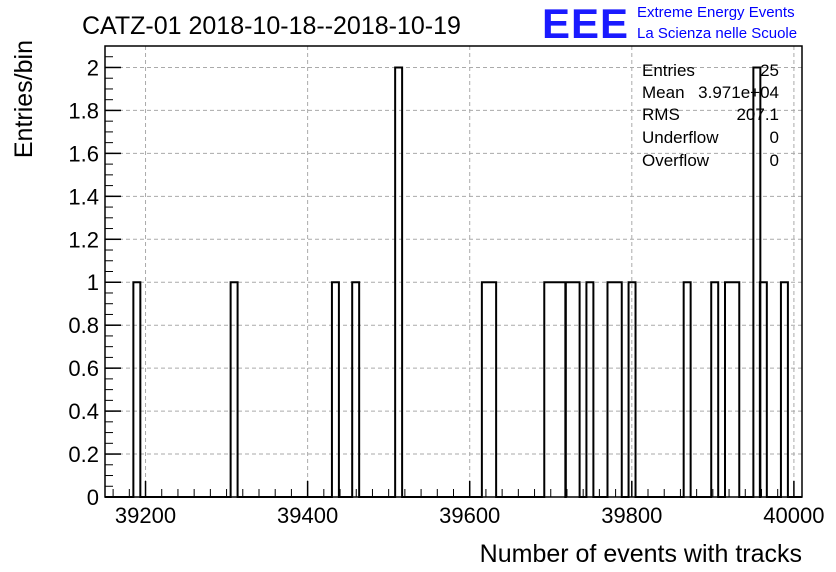 The height and width of the screenshot is (572, 836). What do you see at coordinates (641, 554) in the screenshot?
I see `x-axis-label: Number of events with tracks` at bounding box center [641, 554].